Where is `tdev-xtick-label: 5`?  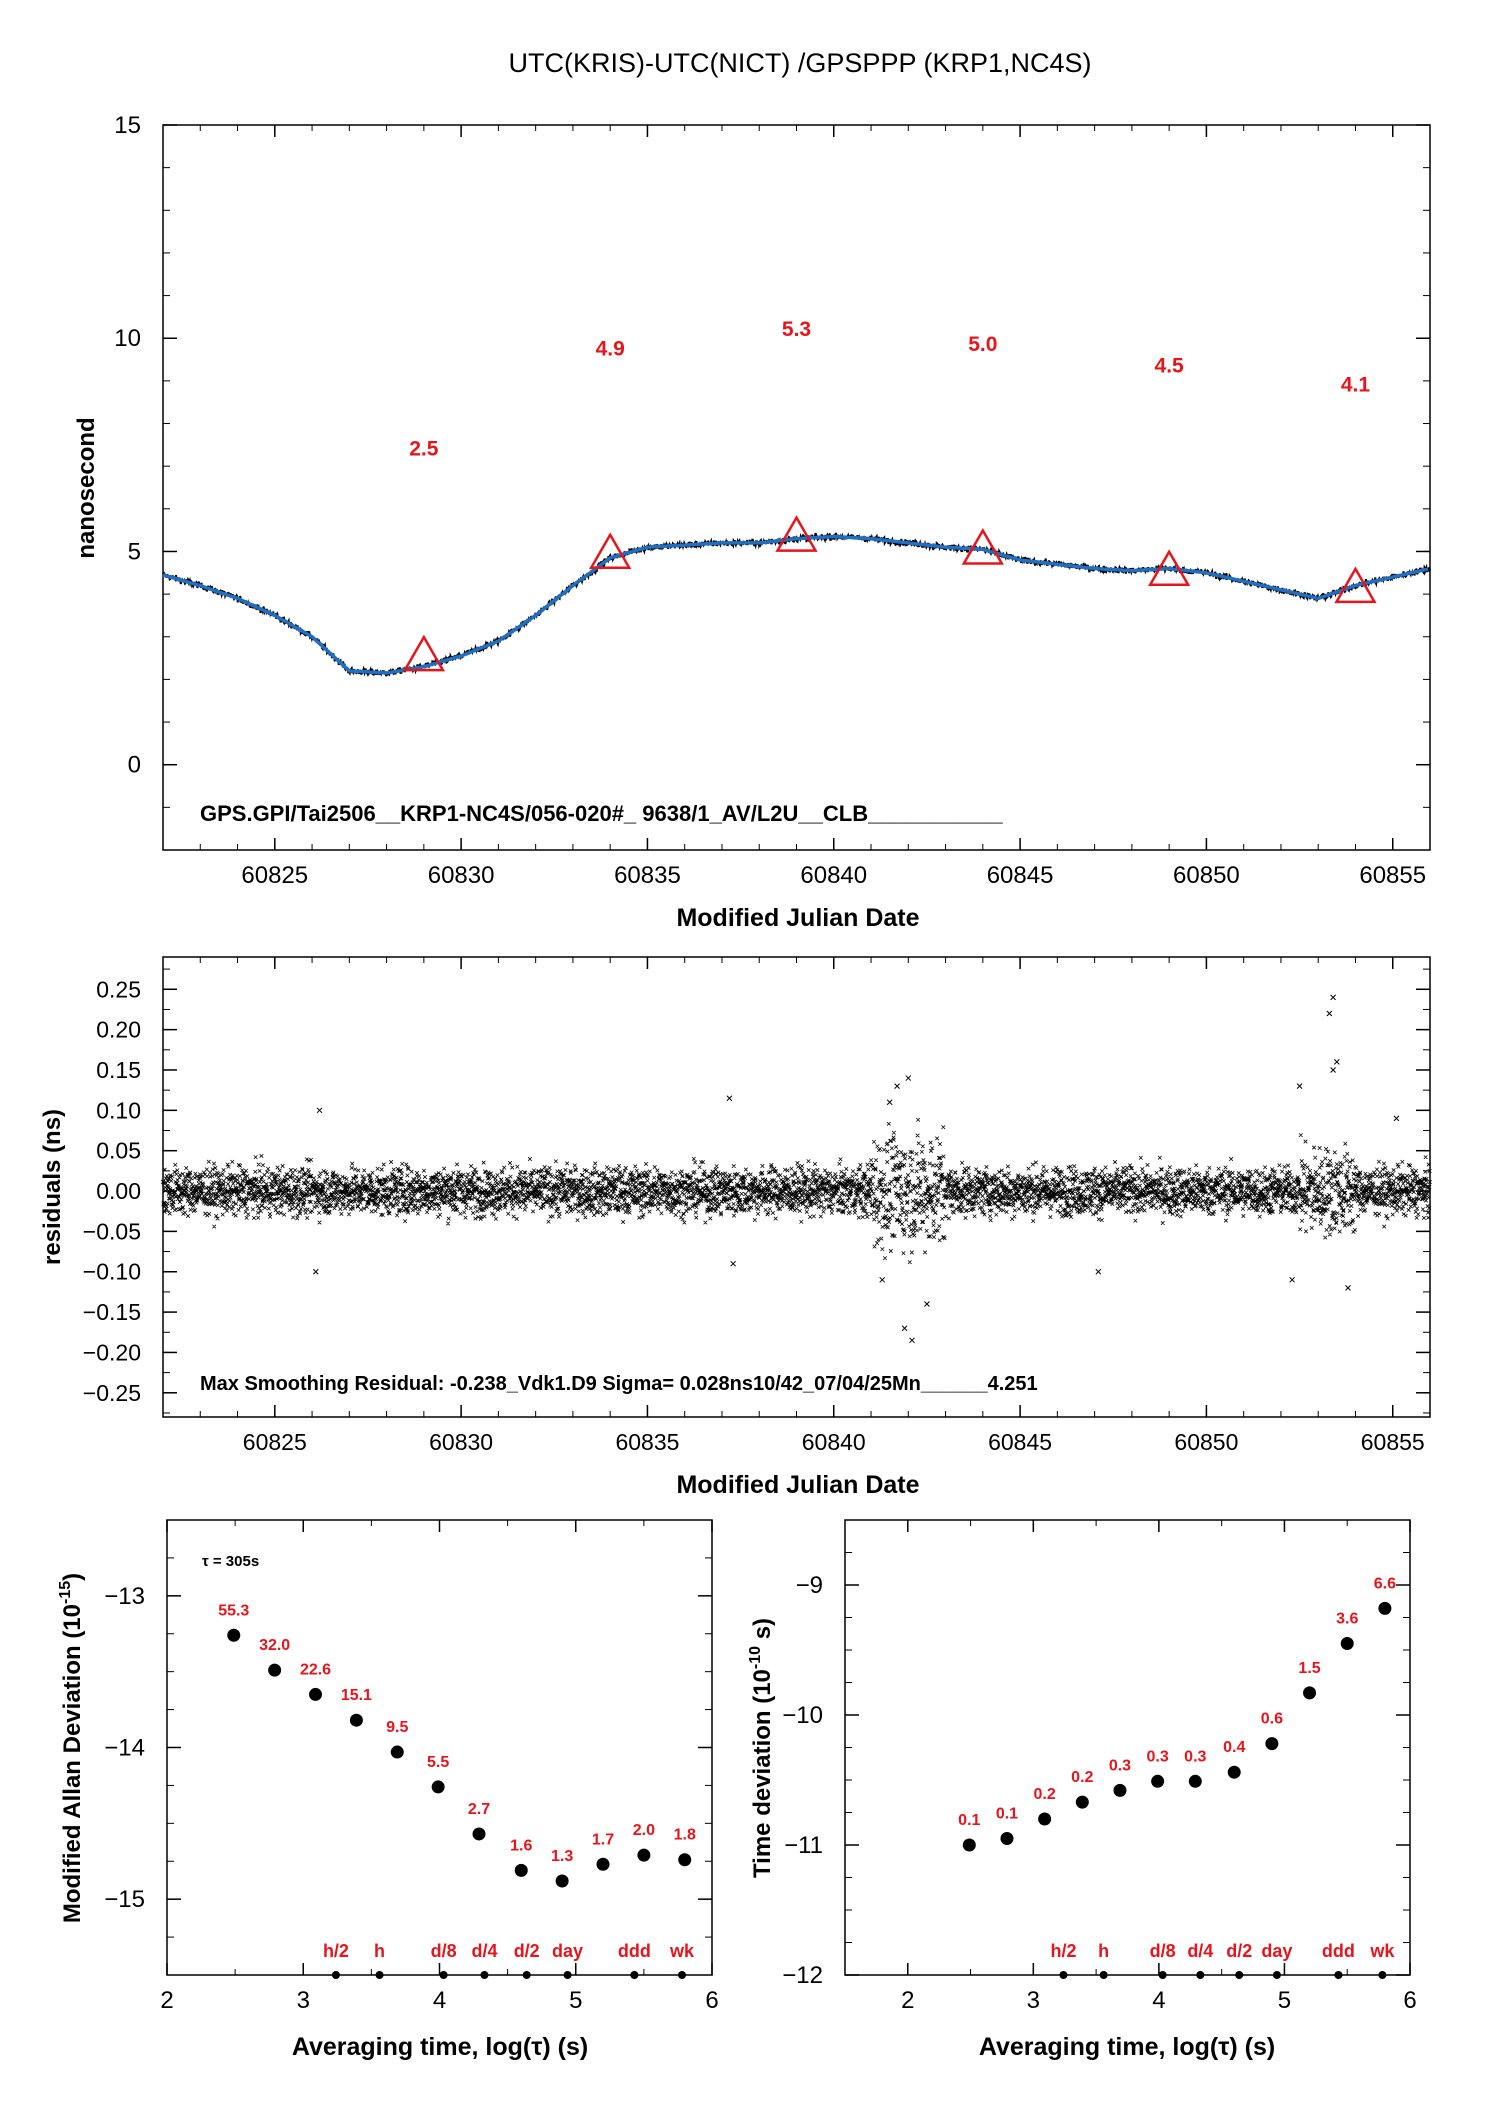
tdev-xtick-label: 5 is located at coordinates (1284, 2000).